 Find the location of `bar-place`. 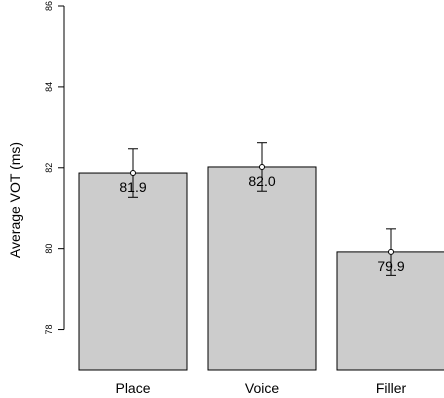

bar-place is located at coordinates (133, 271).